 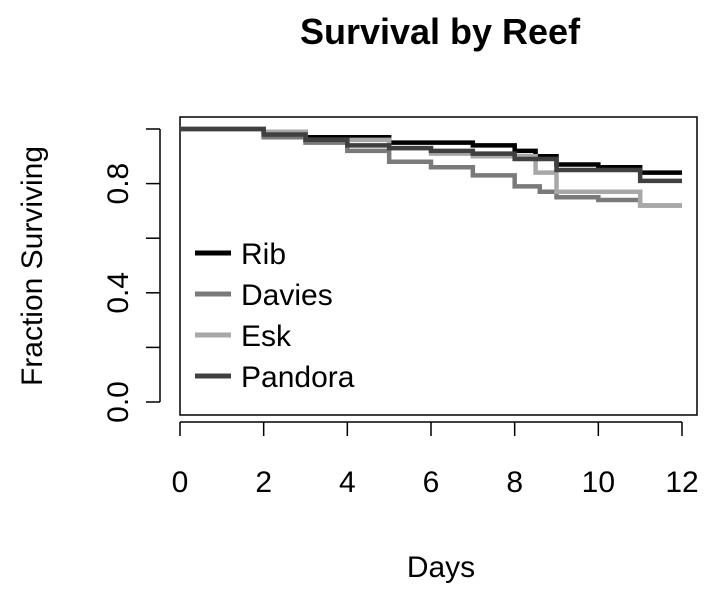 What do you see at coordinates (440, 31) in the screenshot?
I see `chart-title: Survival by Reef` at bounding box center [440, 31].